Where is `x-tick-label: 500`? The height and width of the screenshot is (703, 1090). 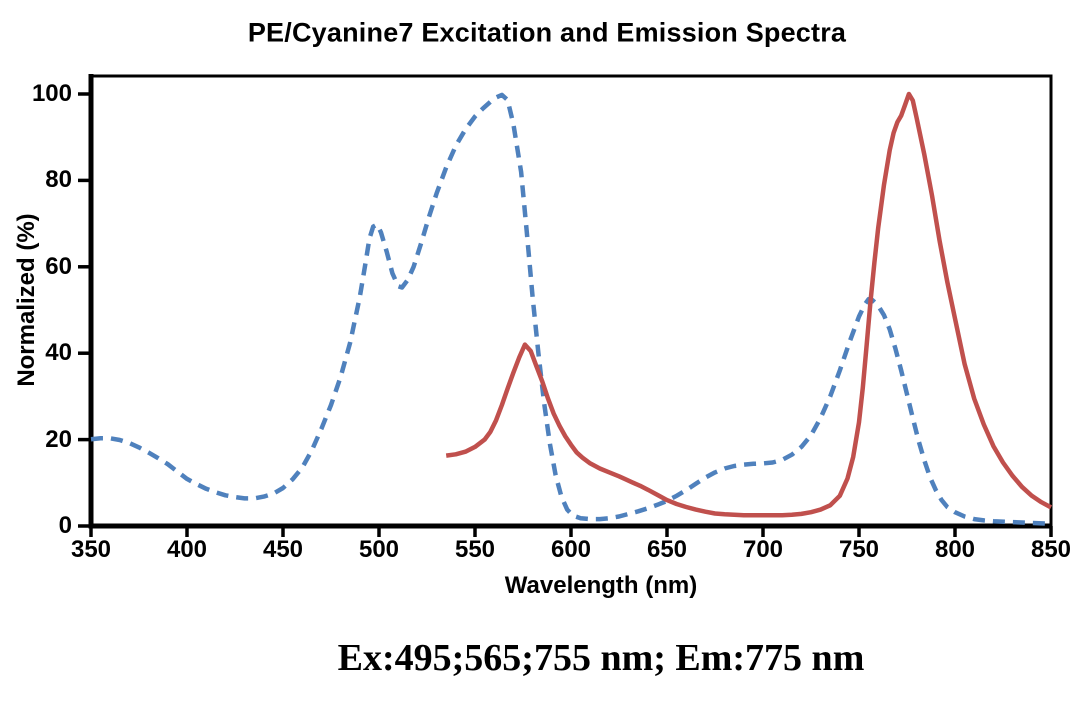
x-tick-label: 500 is located at coordinates (379, 549).